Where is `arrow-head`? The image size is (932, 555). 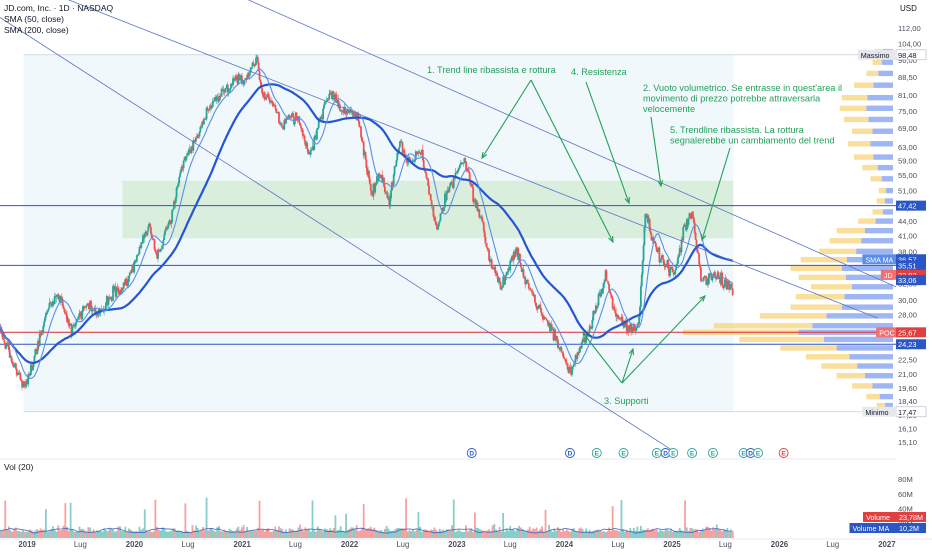
arrow-head is located at coordinates (611, 239).